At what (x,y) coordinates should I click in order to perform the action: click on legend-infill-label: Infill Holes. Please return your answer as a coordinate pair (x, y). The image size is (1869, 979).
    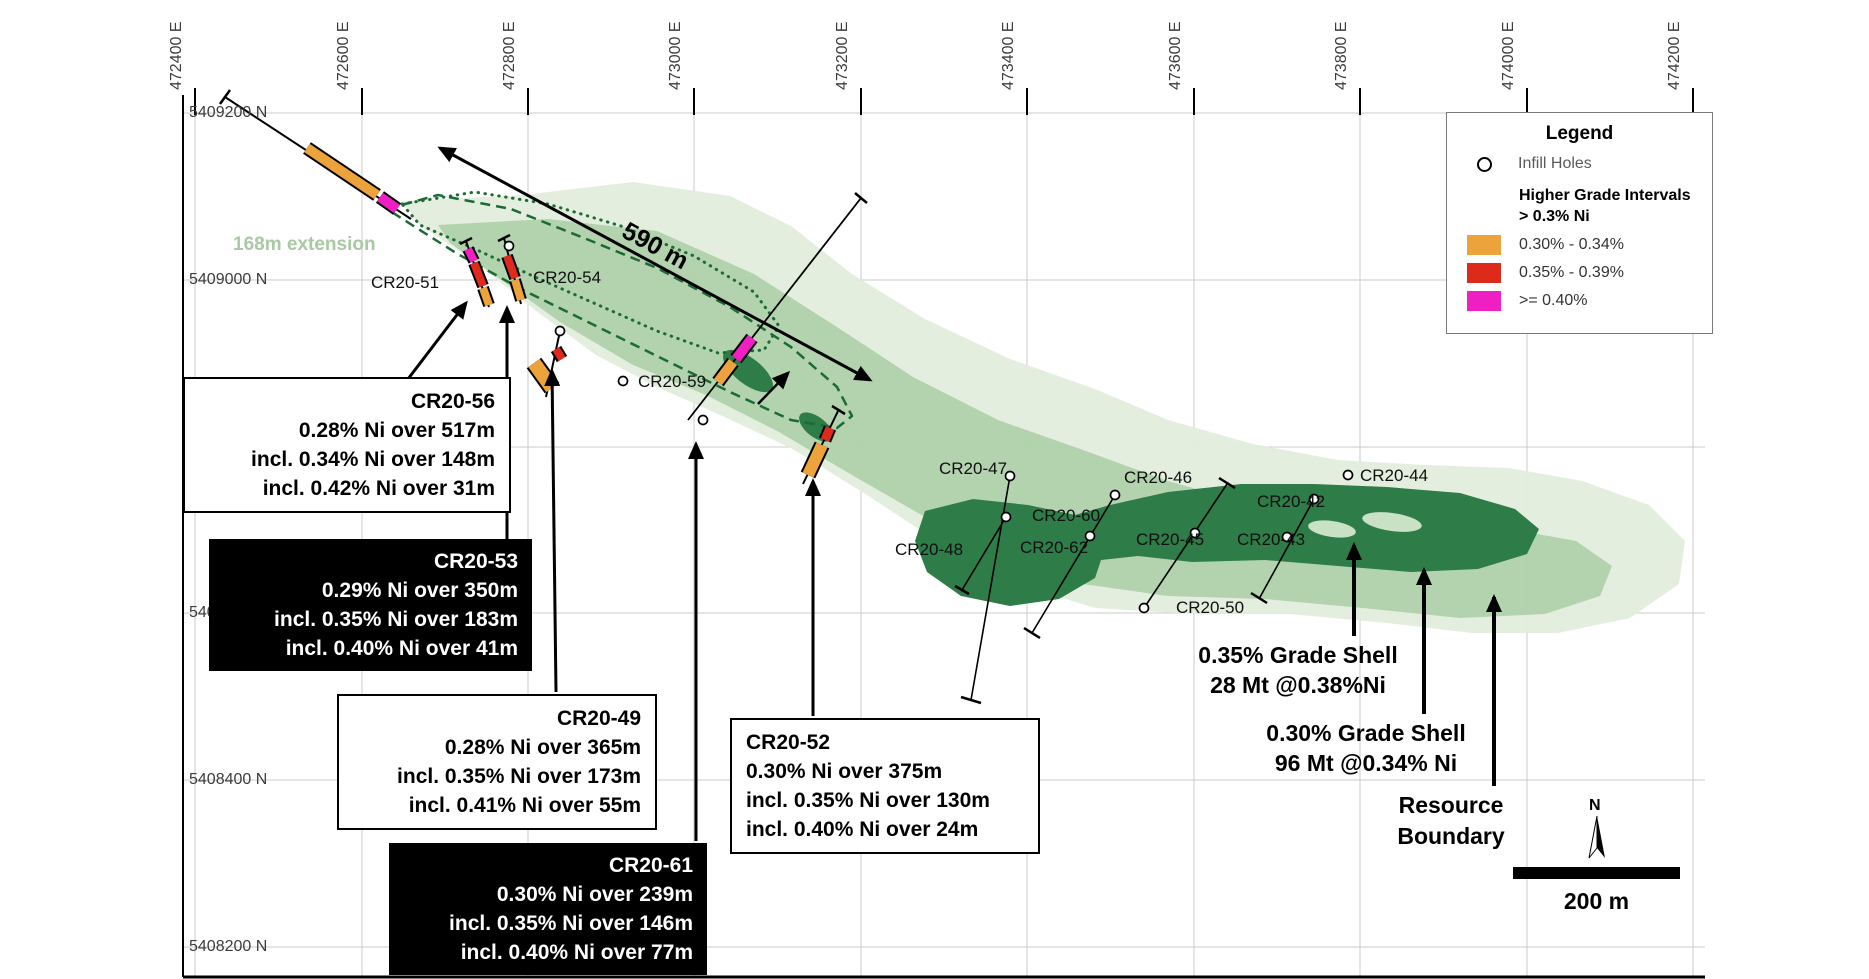
    Looking at the image, I should click on (1555, 163).